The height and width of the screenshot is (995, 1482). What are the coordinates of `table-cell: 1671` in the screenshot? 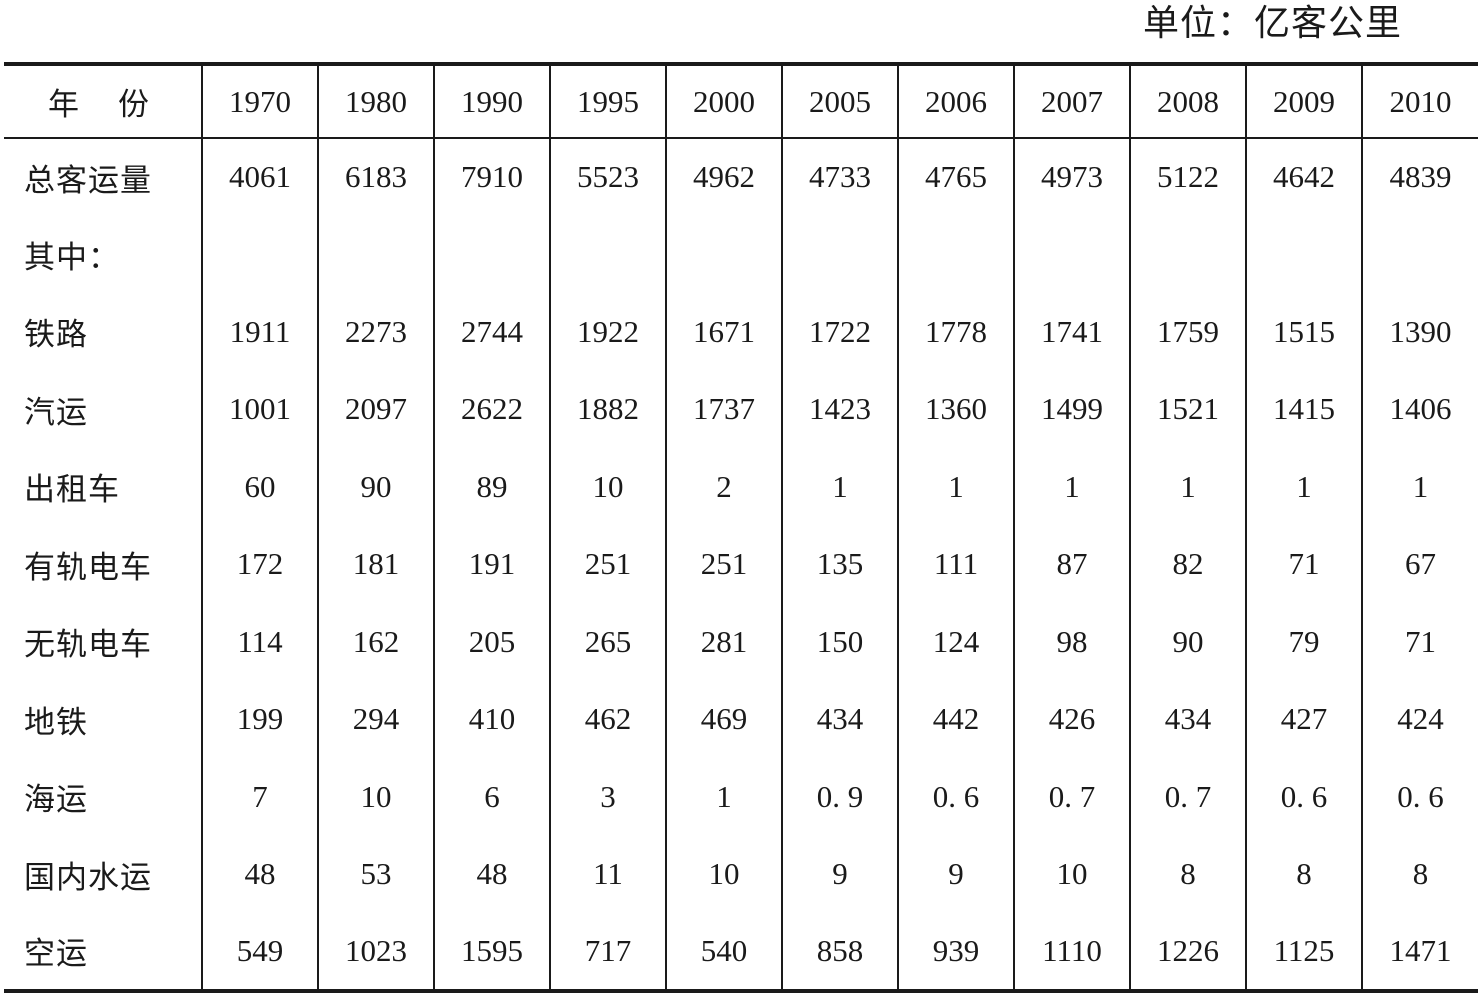 It's located at (723, 332).